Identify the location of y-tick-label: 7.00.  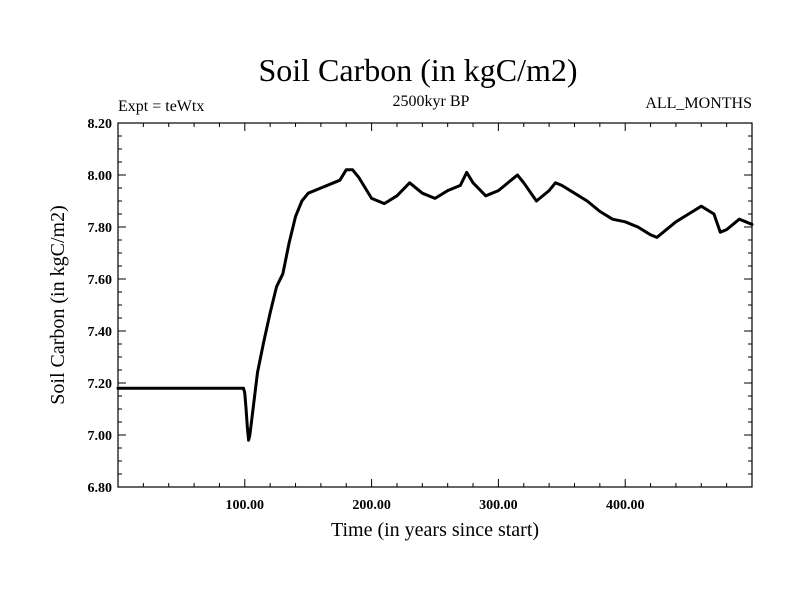
(100, 436).